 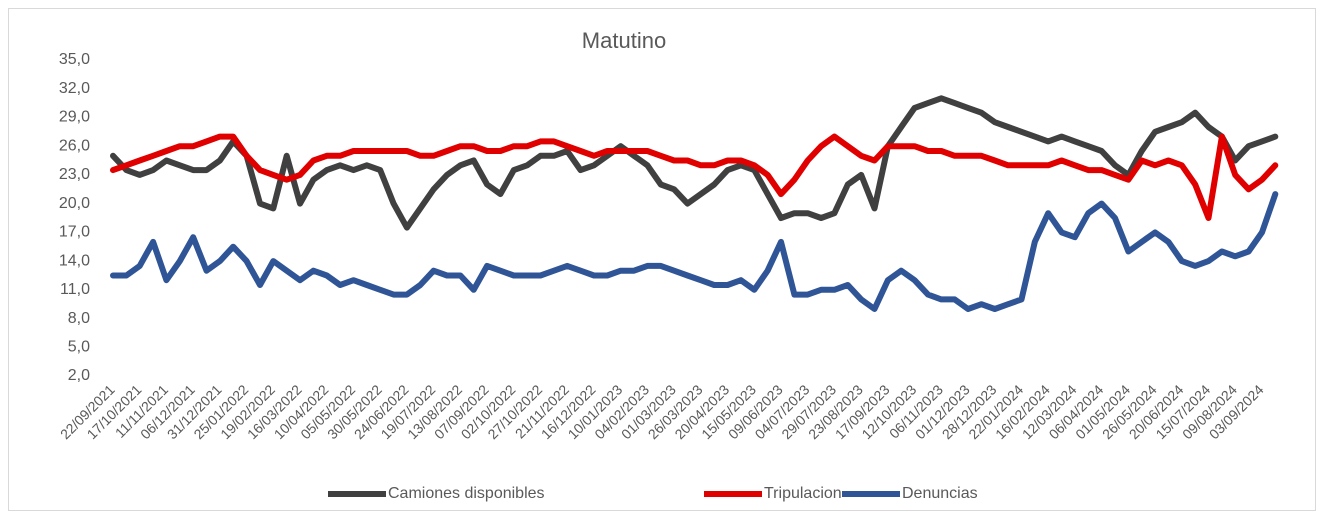 What do you see at coordinates (74, 232) in the screenshot?
I see `y-tick-label: 17,0` at bounding box center [74, 232].